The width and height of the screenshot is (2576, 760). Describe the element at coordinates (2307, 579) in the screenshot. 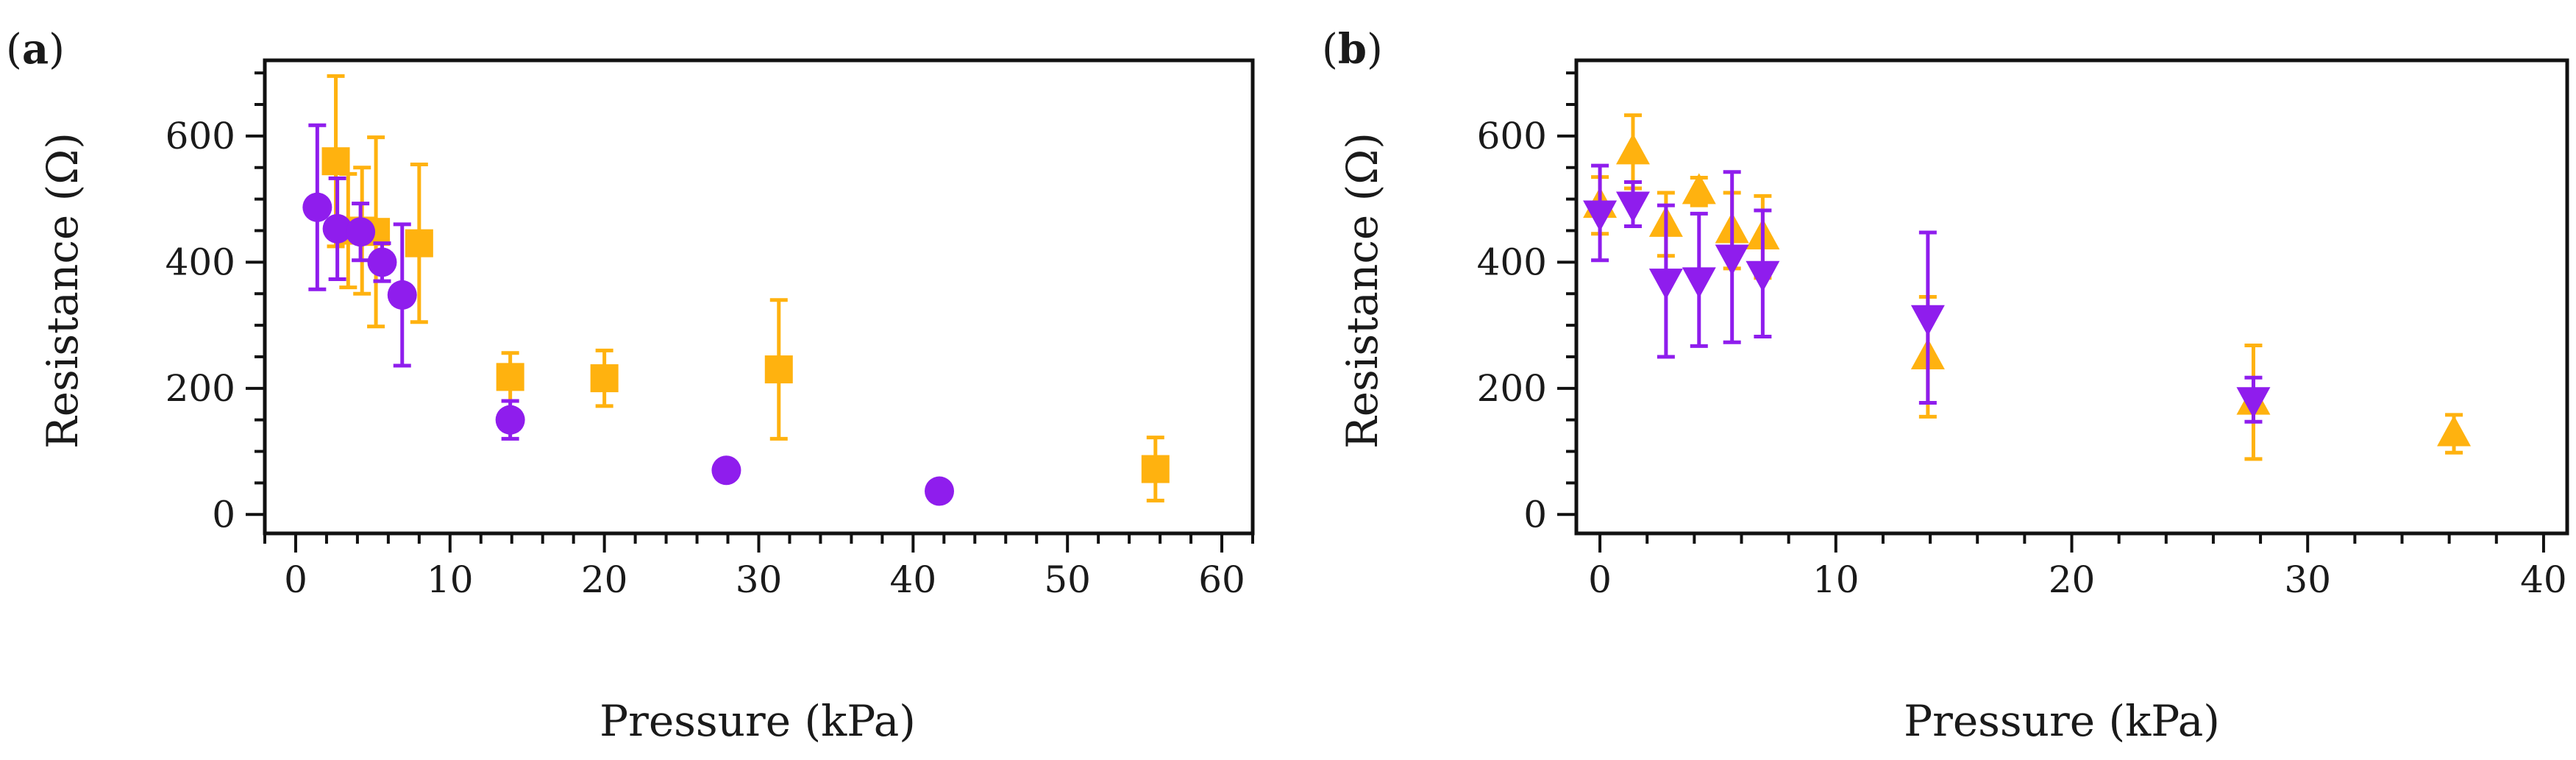

I see `panel-b-x-tick-label: 30` at that location.